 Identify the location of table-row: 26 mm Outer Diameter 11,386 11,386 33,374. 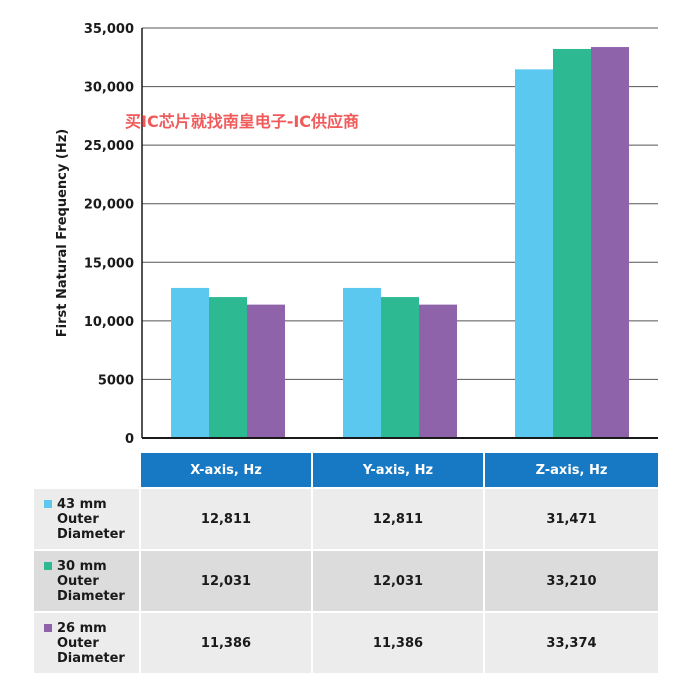
(346, 642).